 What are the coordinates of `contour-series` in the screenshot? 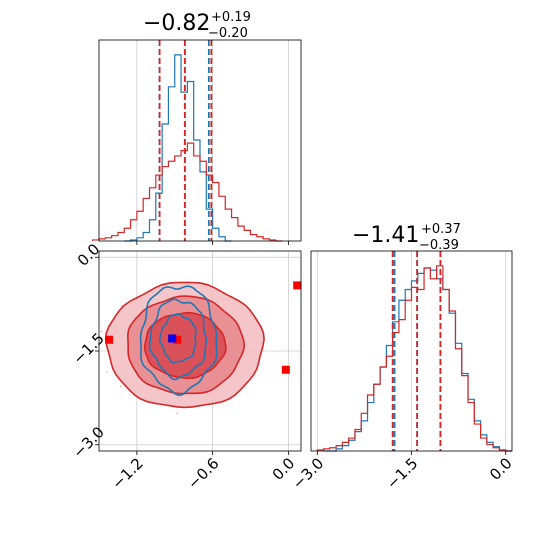 It's located at (201, 348).